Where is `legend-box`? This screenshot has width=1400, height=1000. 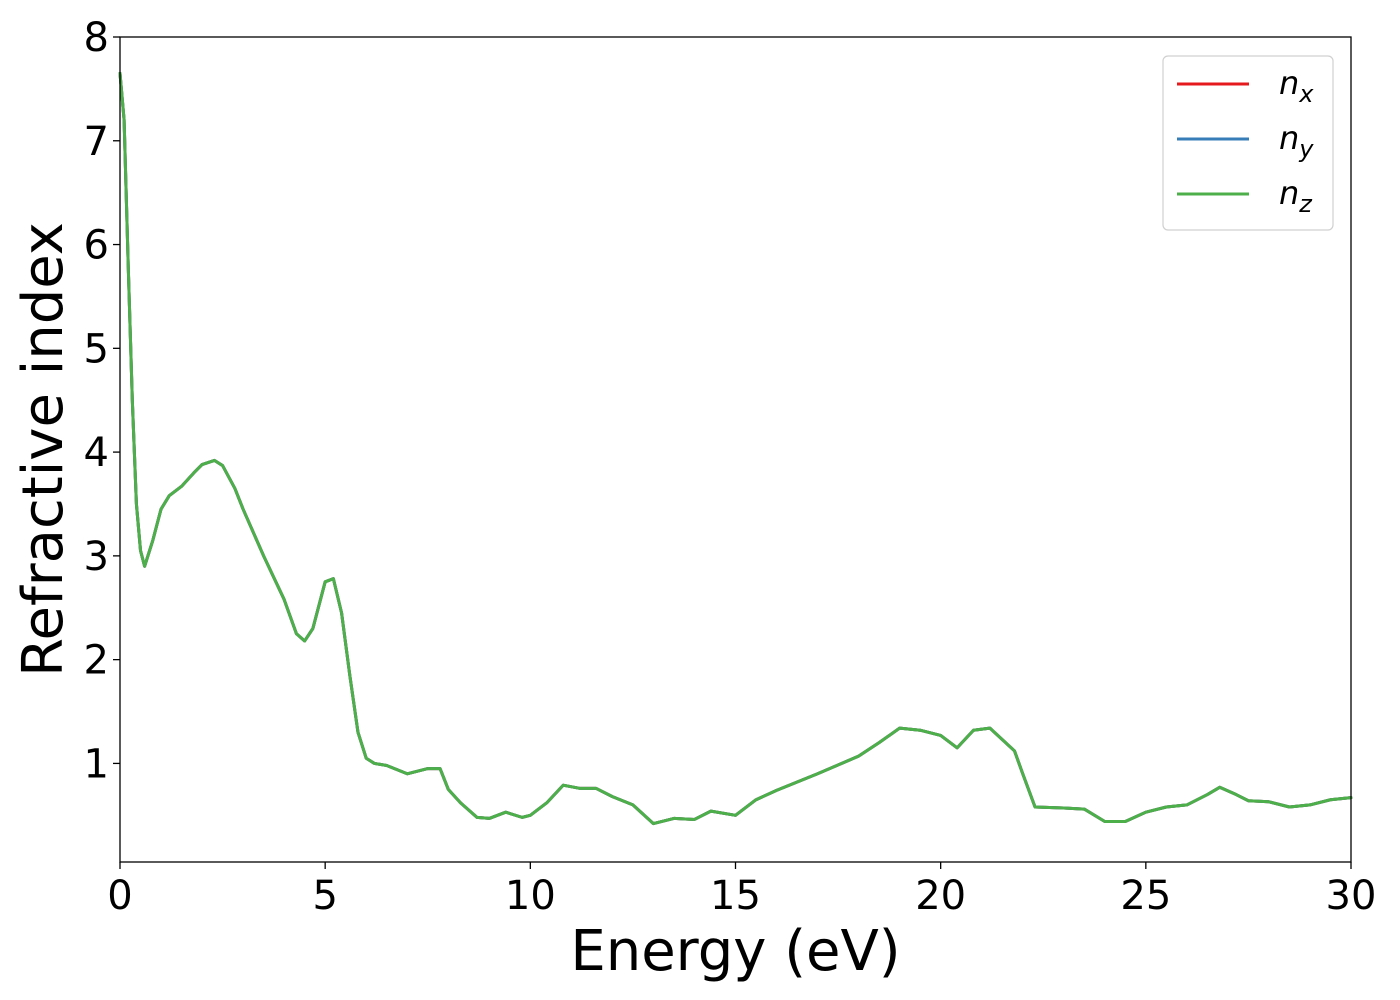
legend-box is located at coordinates (1248, 143).